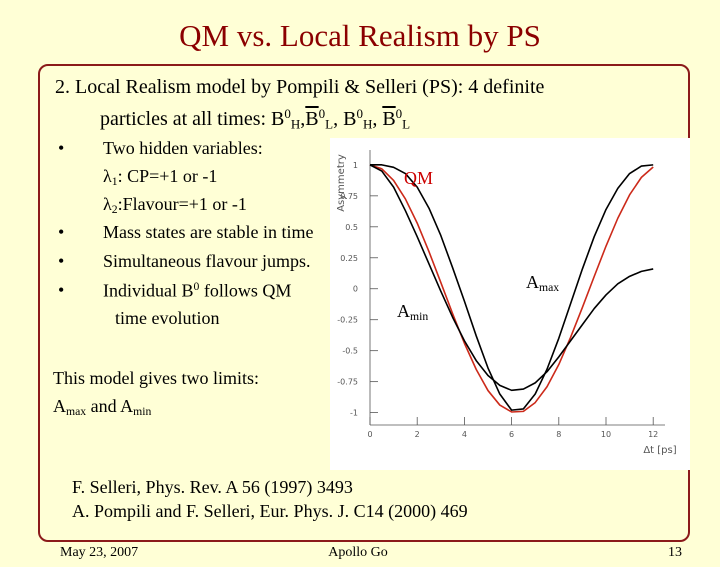 Image resolution: width=720 pixels, height=567 pixels. Describe the element at coordinates (606, 434) in the screenshot. I see `x-tick-label: 10` at that location.